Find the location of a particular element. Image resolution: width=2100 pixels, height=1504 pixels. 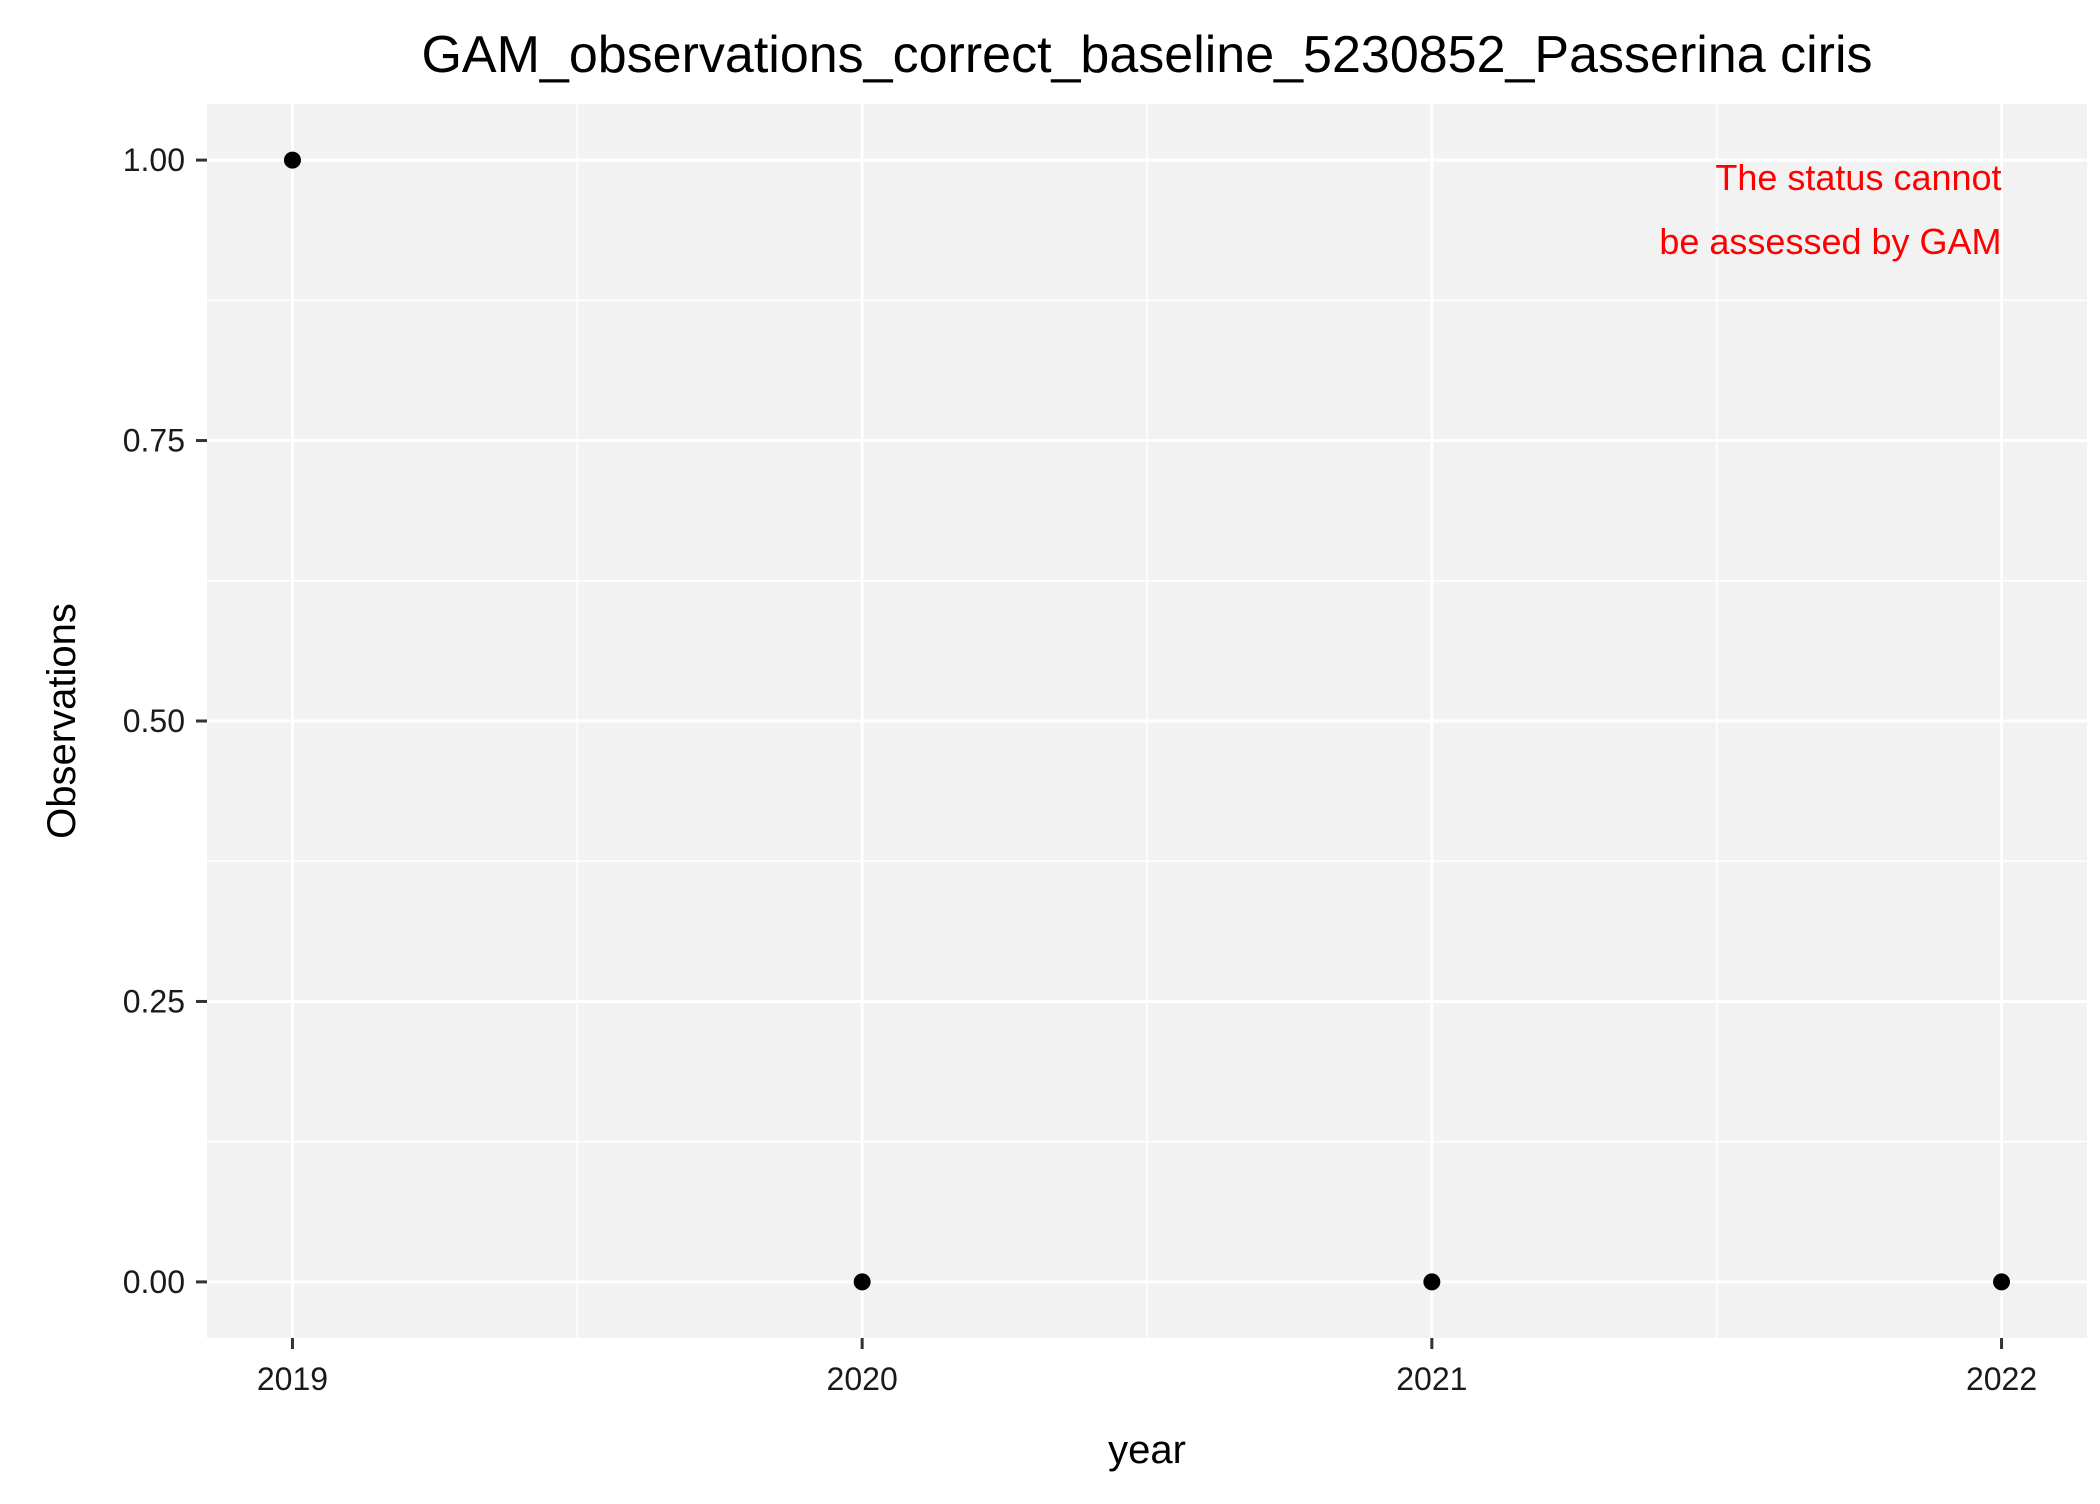

y-axis: 0.00 0.25 0.50 0.75 1.00 is located at coordinates (165, 721).